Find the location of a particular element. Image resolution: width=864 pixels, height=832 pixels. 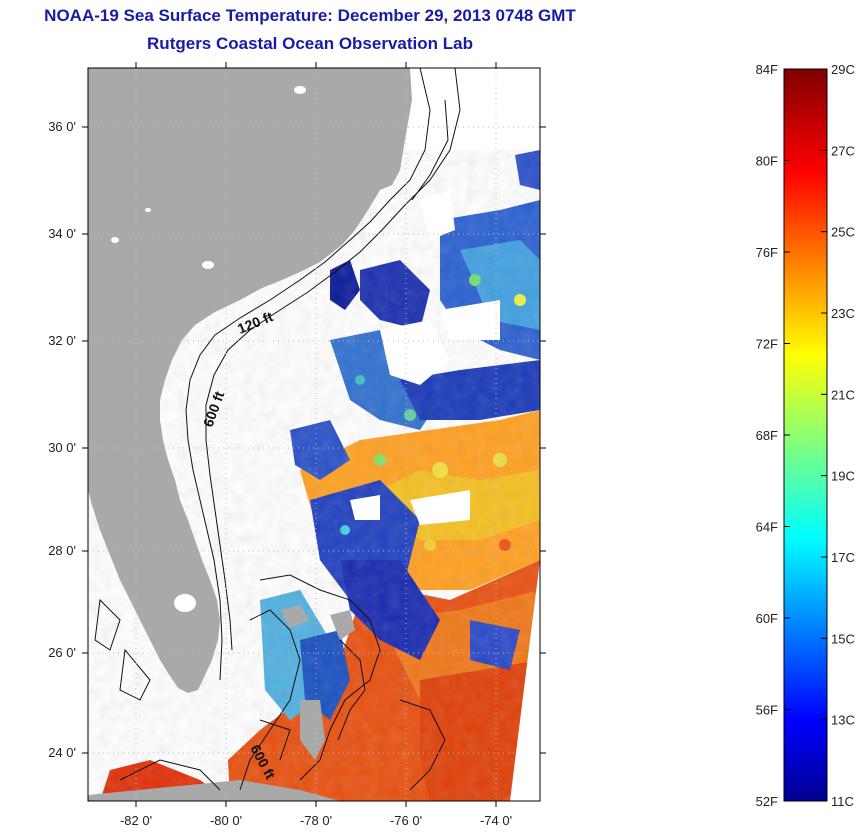

lon-label-82: -82 0' is located at coordinates (136, 820).